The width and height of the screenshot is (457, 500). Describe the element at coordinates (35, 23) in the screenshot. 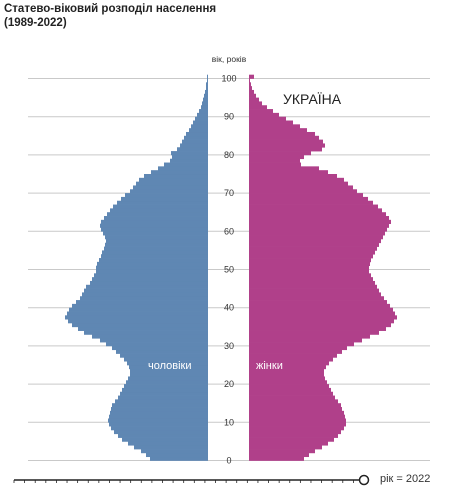

I see `chart-title-line2: (1989-2022)` at that location.